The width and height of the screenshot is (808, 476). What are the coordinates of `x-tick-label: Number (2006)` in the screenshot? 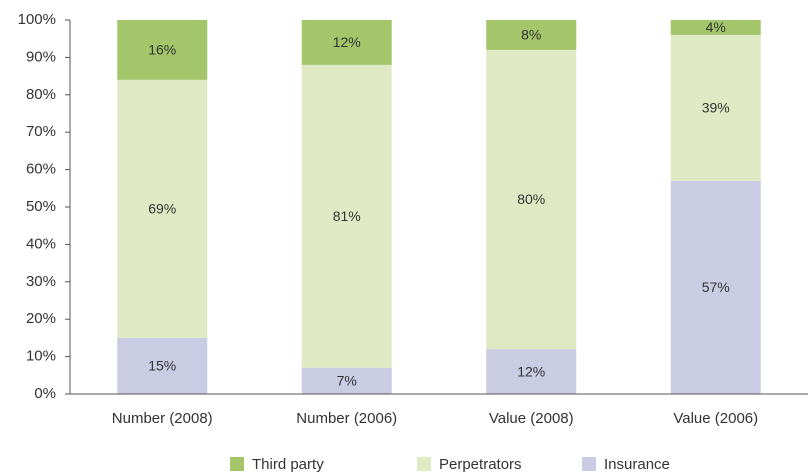 It's located at (346, 418).